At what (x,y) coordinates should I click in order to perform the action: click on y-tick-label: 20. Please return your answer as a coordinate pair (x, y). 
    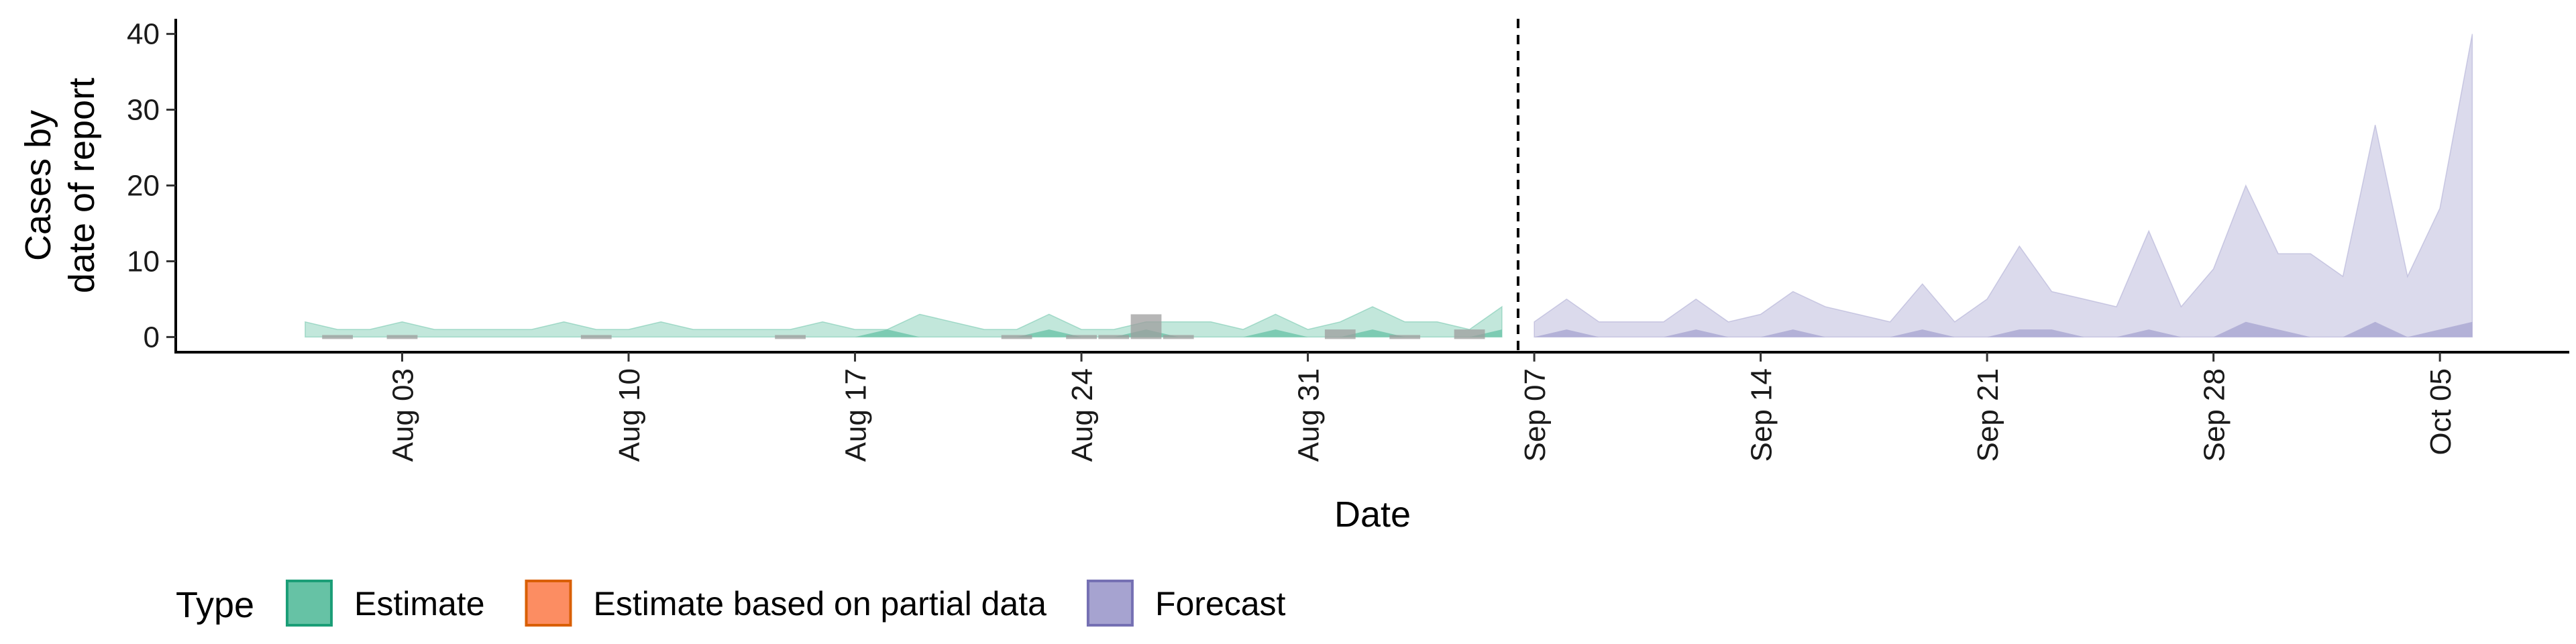
    Looking at the image, I should click on (143, 186).